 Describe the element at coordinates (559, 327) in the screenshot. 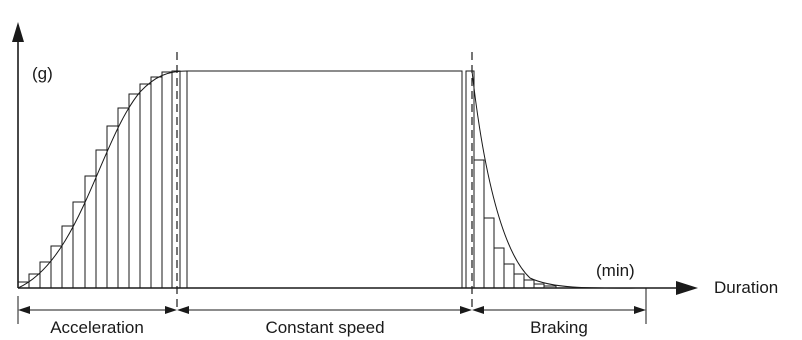

I see `phase-label-braking: Braking` at that location.